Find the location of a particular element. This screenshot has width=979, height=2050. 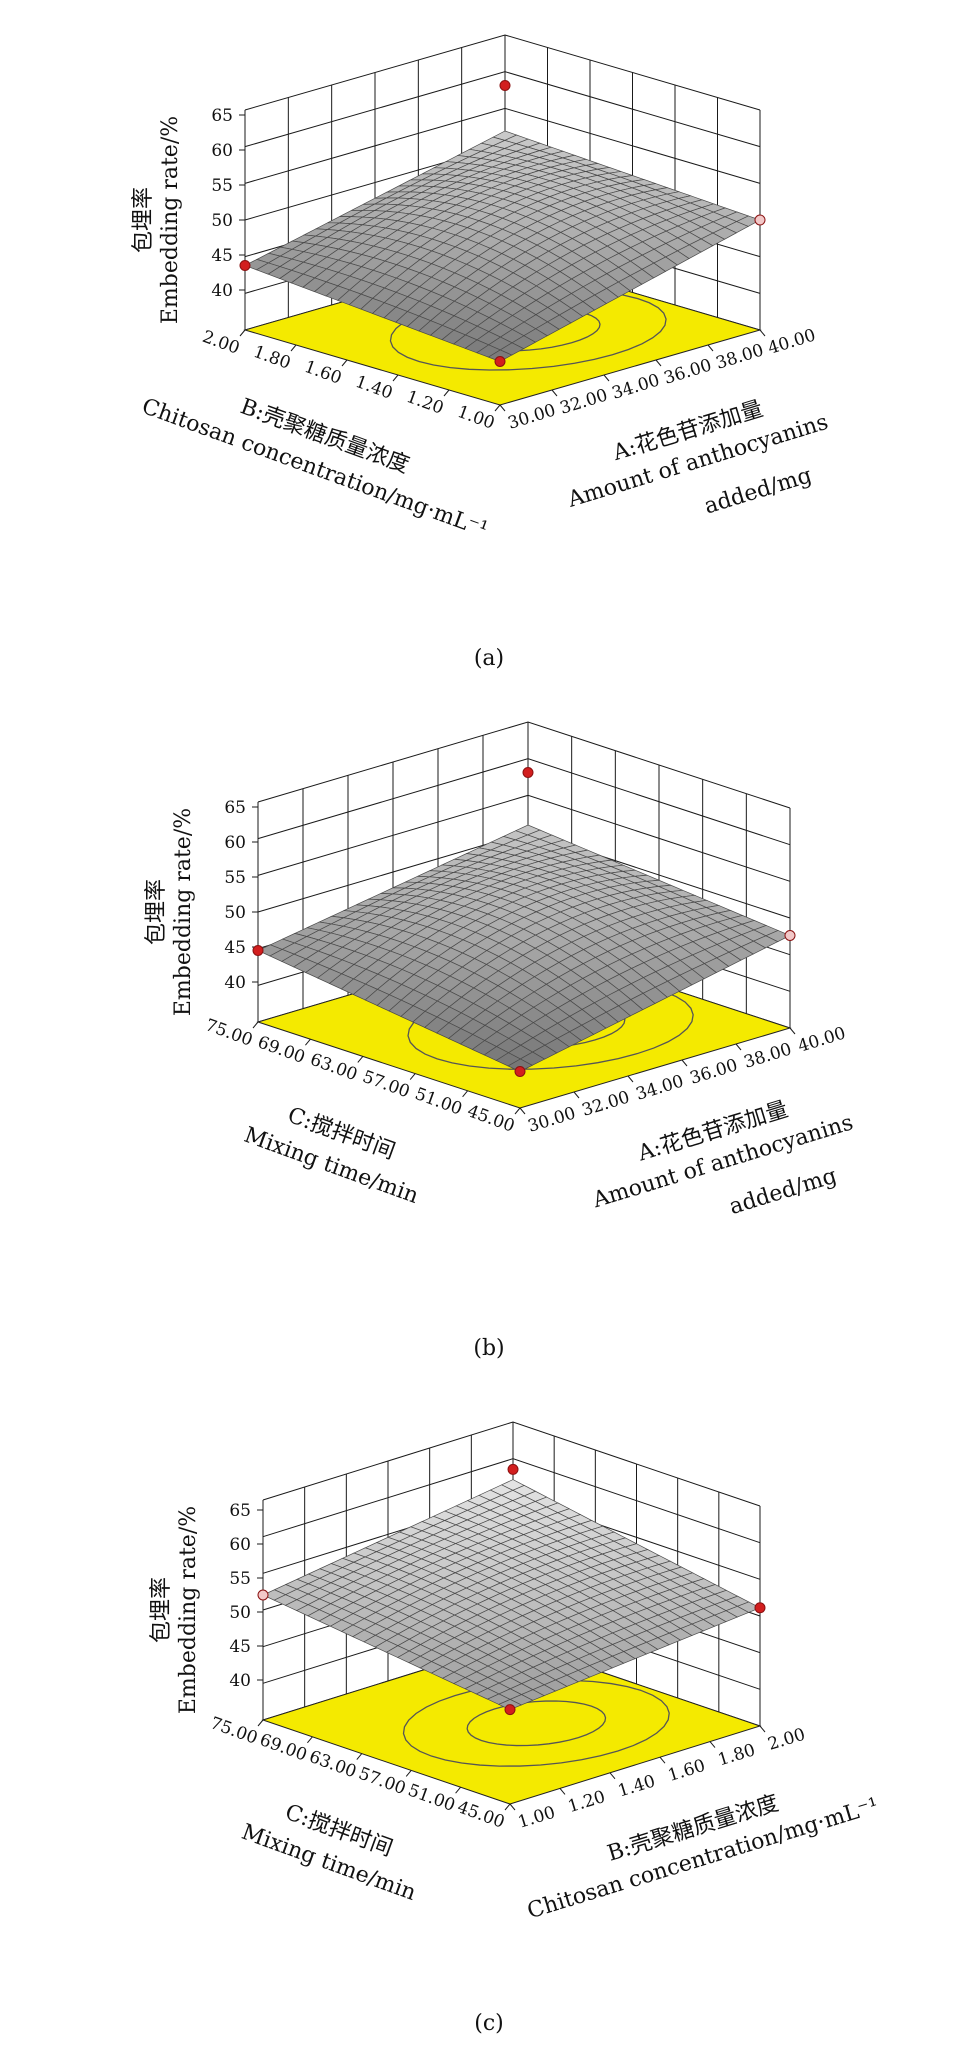

y-tick-label: 51.00 is located at coordinates (431, 1797).